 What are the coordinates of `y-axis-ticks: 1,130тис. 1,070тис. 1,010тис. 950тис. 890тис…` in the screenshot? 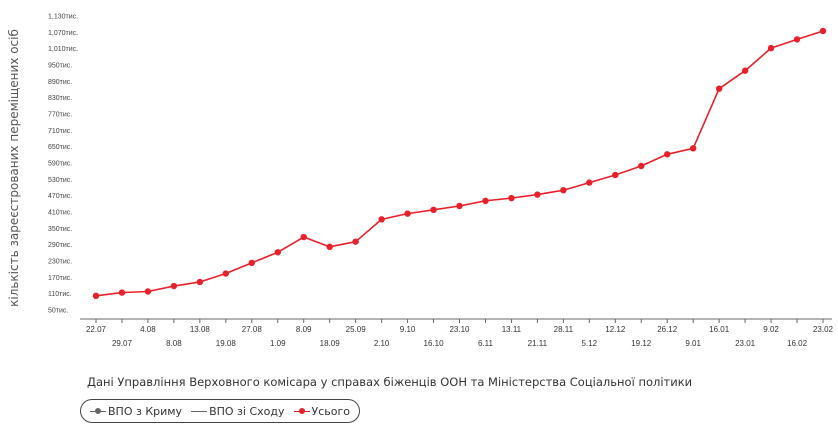 It's located at (63, 164).